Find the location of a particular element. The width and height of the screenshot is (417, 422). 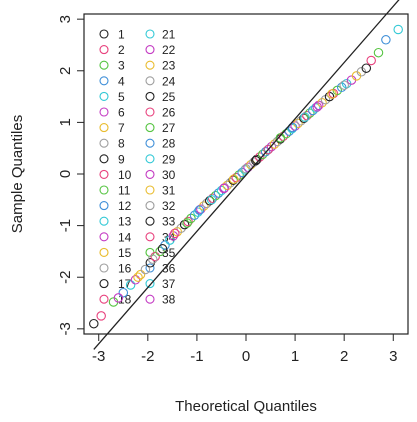

y-tick-label: -3 is located at coordinates (65, 328).